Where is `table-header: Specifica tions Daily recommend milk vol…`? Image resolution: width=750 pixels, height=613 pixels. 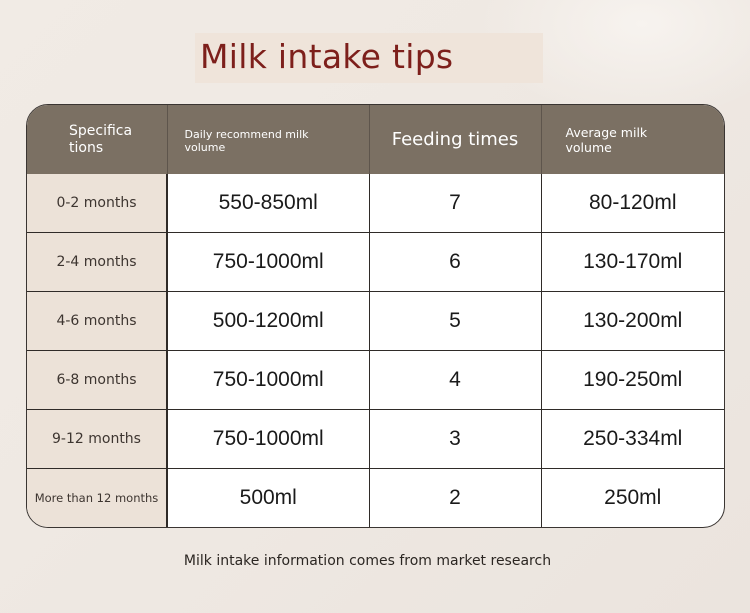
table-header: Specifica tions Daily recommend milk vol… is located at coordinates (375, 139).